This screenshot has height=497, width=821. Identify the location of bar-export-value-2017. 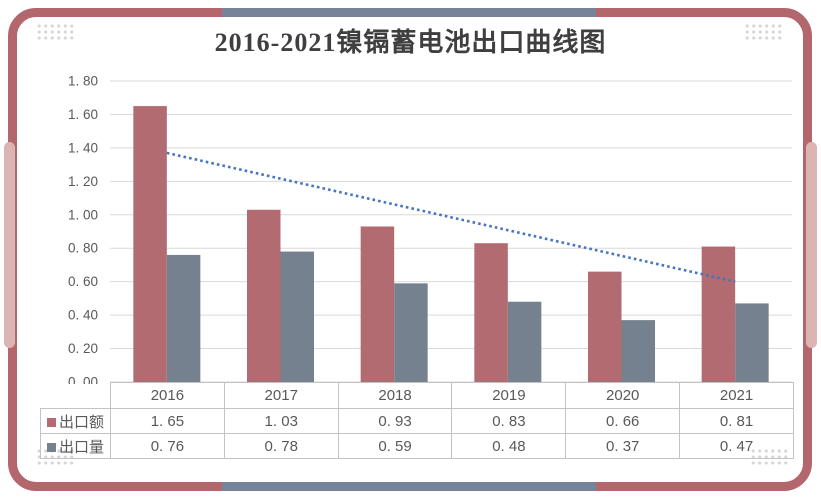
(264, 295).